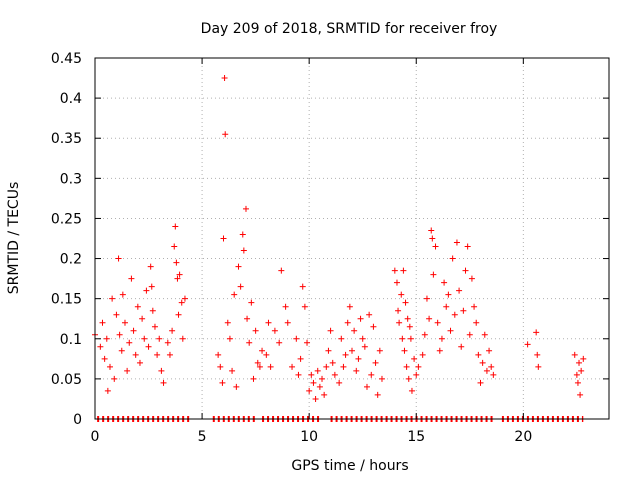 This screenshot has width=640, height=480. I want to click on y-tick-label: 0.25, so click(66, 219).